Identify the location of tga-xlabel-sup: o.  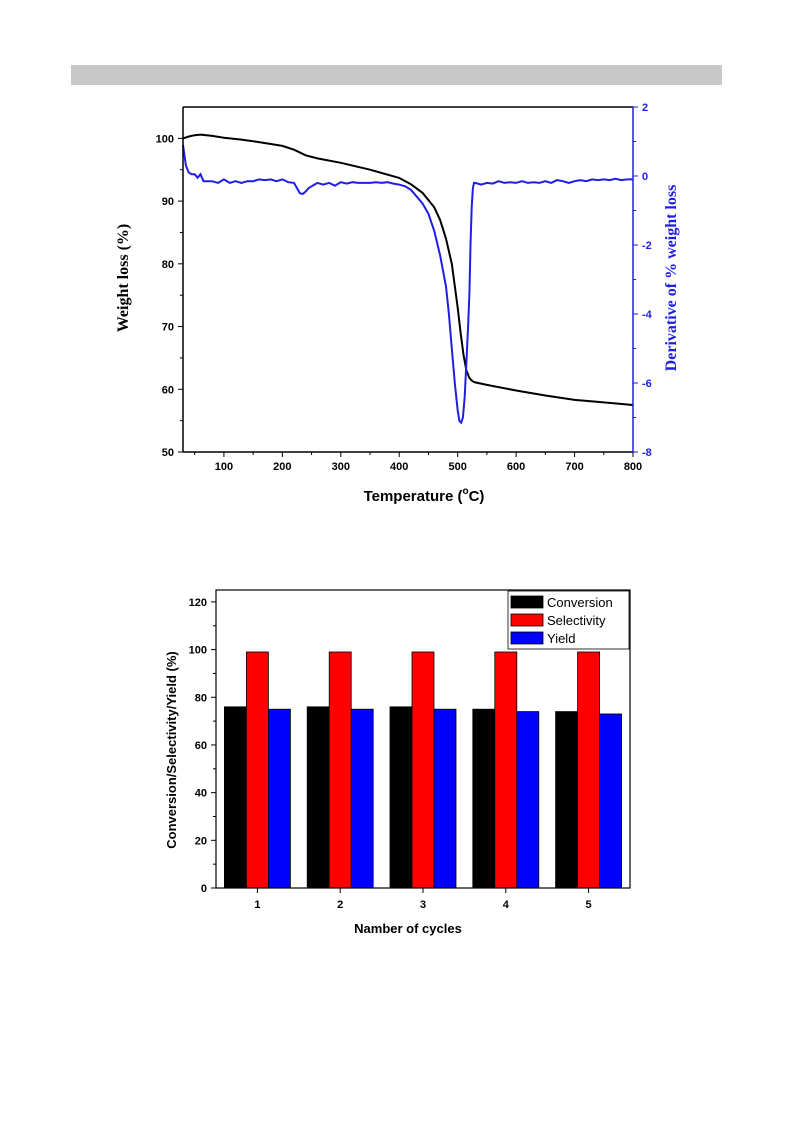
(465, 491).